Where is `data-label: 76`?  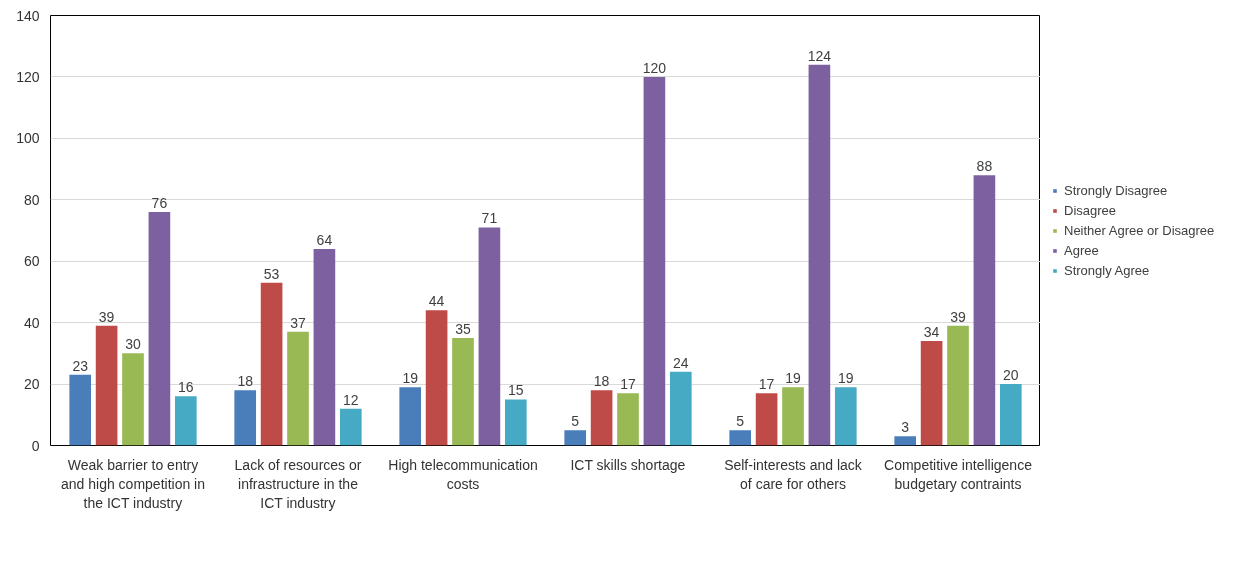 data-label: 76 is located at coordinates (159, 203).